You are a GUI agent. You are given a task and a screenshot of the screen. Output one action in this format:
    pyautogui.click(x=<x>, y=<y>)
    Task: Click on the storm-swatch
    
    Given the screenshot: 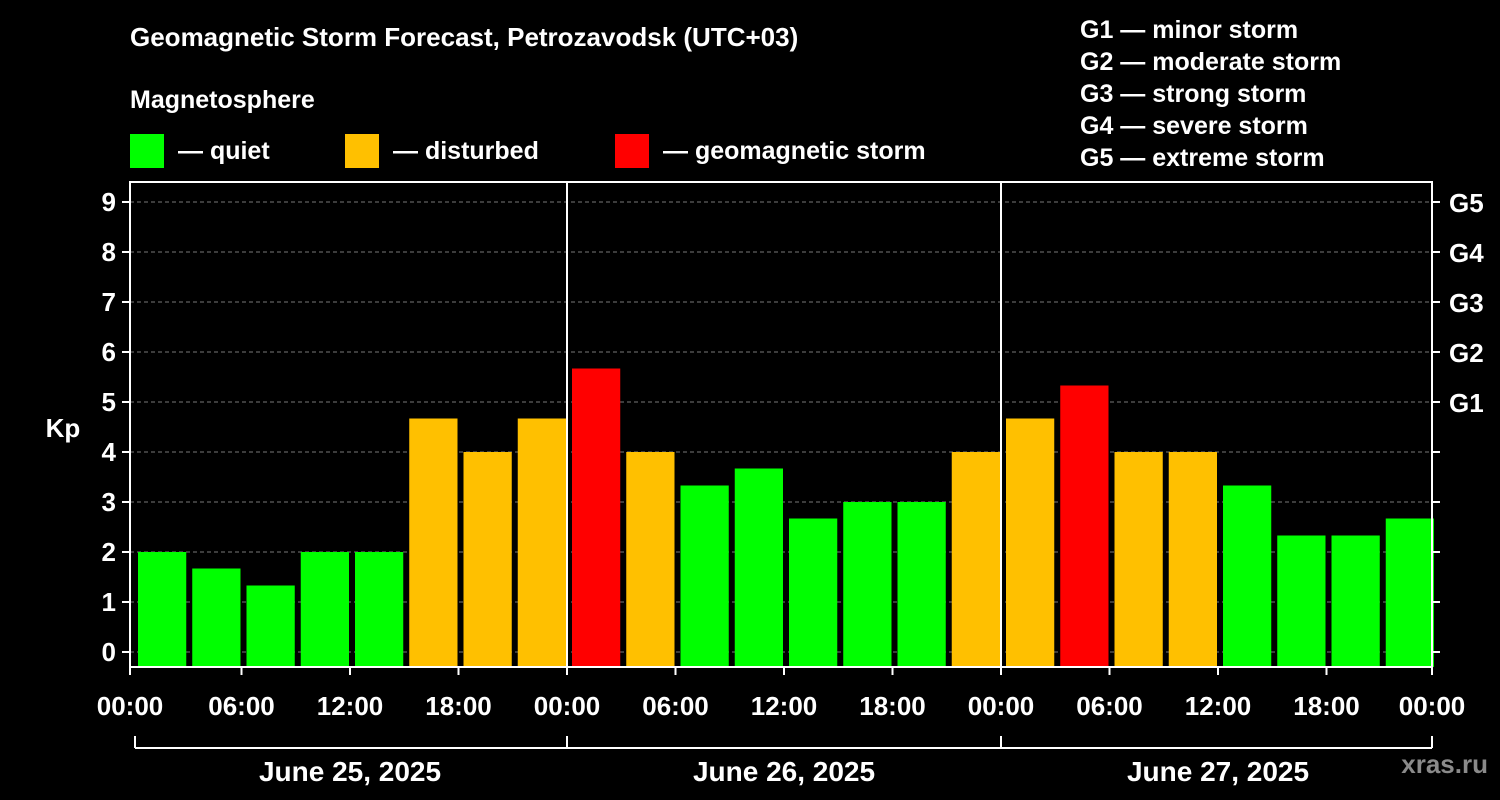 What is the action you would take?
    pyautogui.click(x=632, y=151)
    